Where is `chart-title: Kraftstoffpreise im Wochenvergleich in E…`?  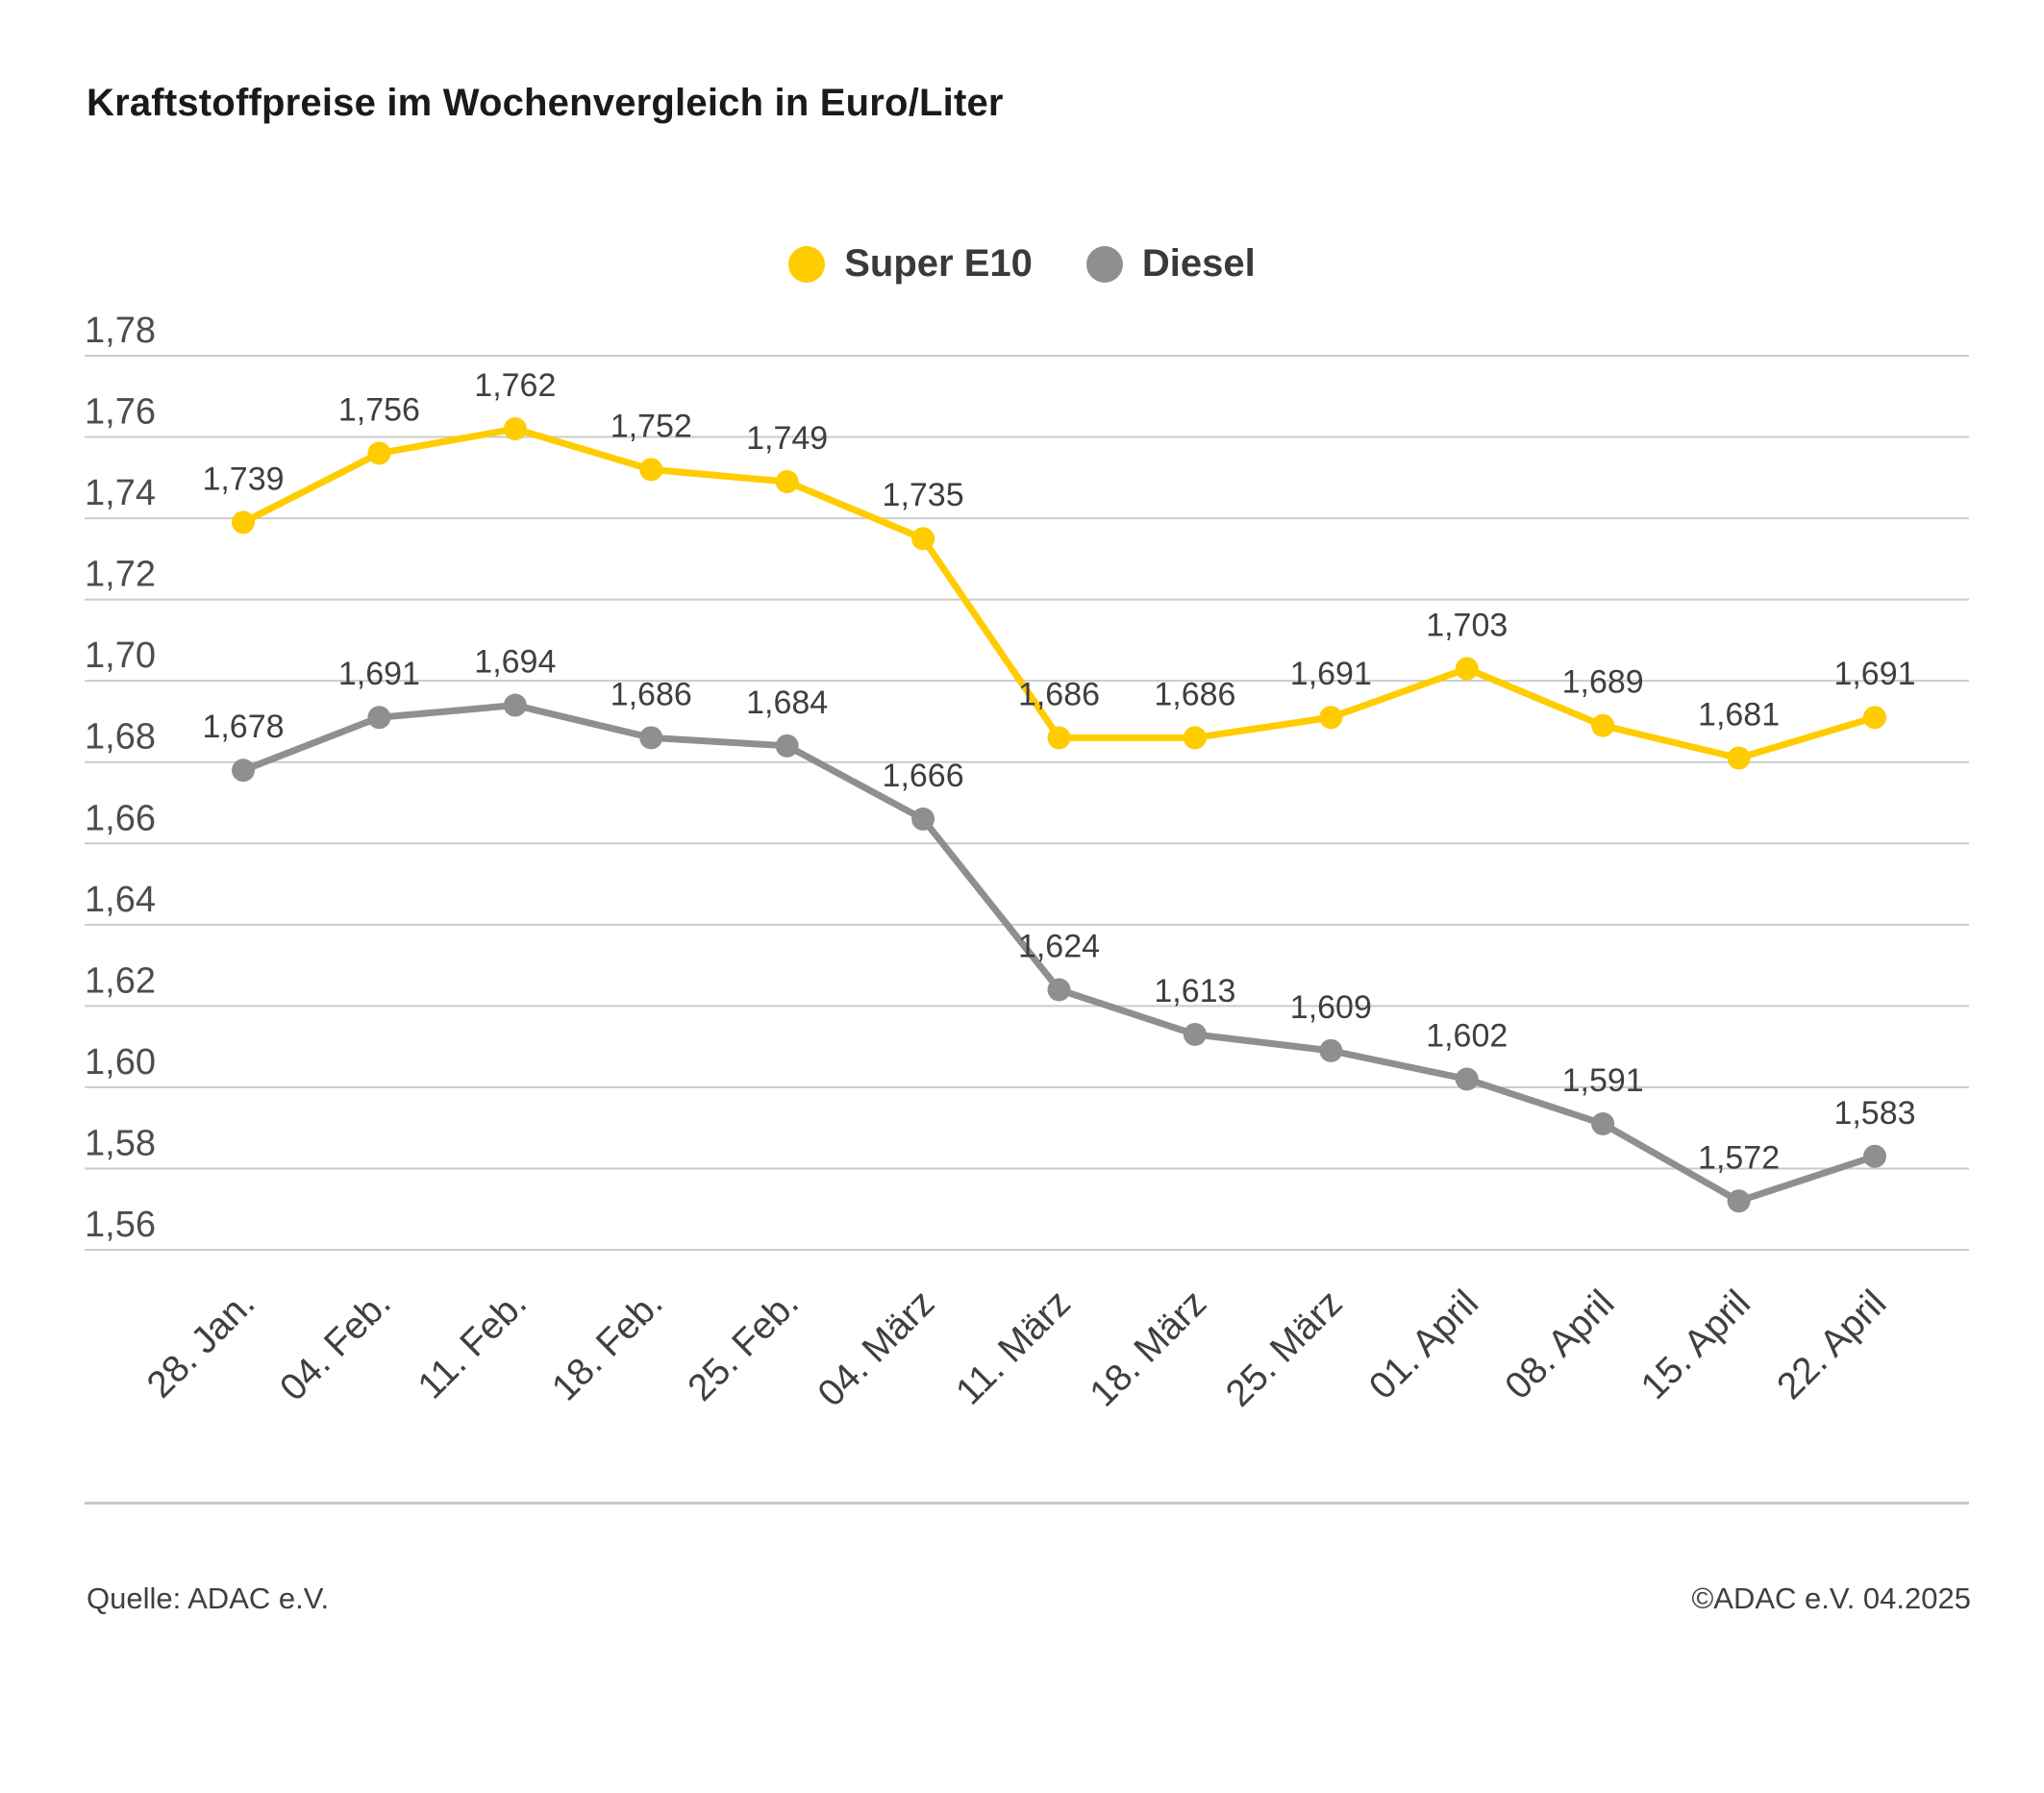
chart-title: Kraftstoffpreise im Wochenvergleich in E… is located at coordinates (545, 103).